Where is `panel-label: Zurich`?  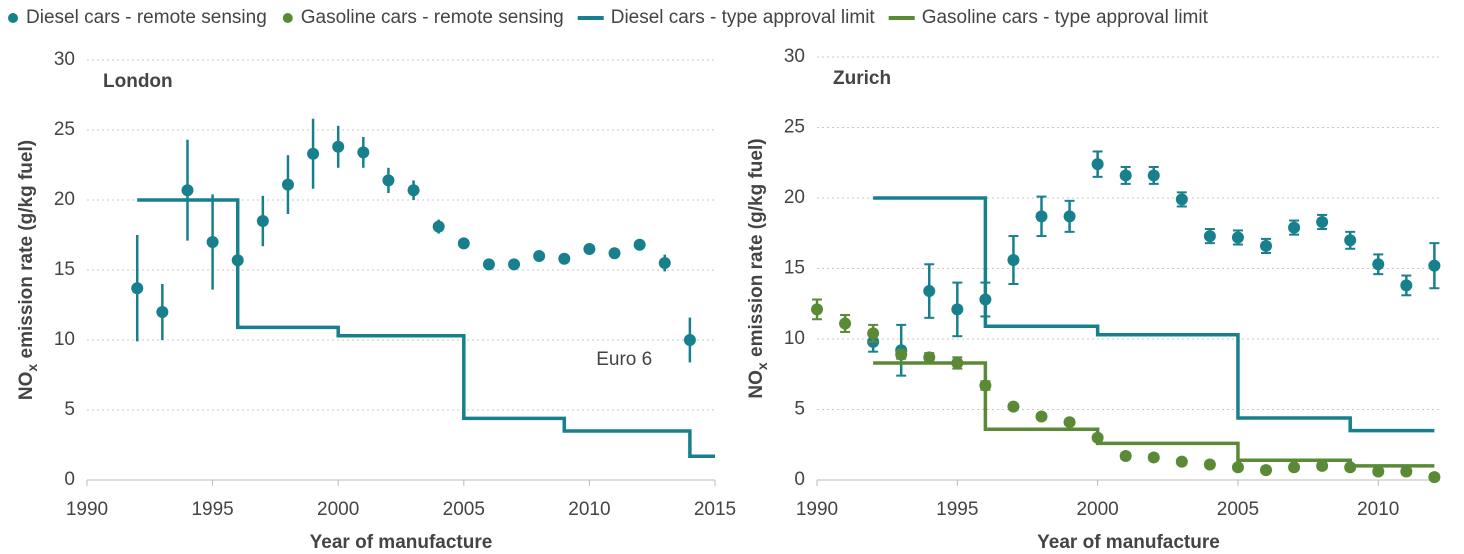
panel-label: Zurich is located at coordinates (862, 78).